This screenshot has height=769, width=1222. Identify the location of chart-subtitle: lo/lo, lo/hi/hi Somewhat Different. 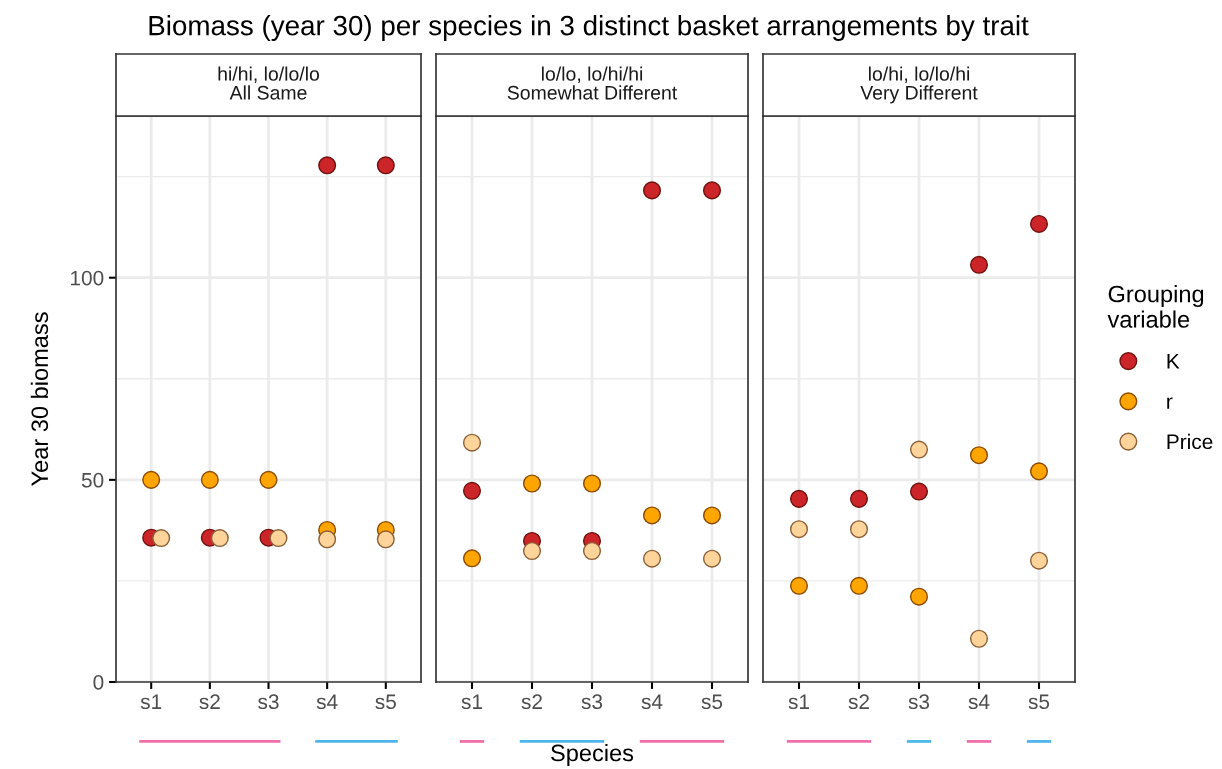
(592, 83).